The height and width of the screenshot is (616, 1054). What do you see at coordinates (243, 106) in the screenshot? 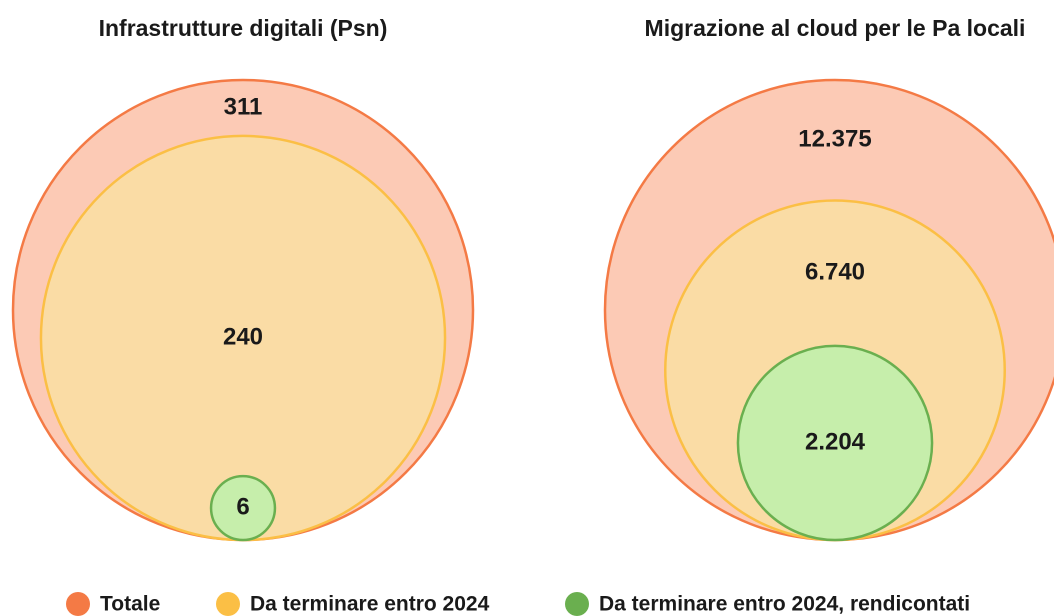
I see `value-label: 311` at bounding box center [243, 106].